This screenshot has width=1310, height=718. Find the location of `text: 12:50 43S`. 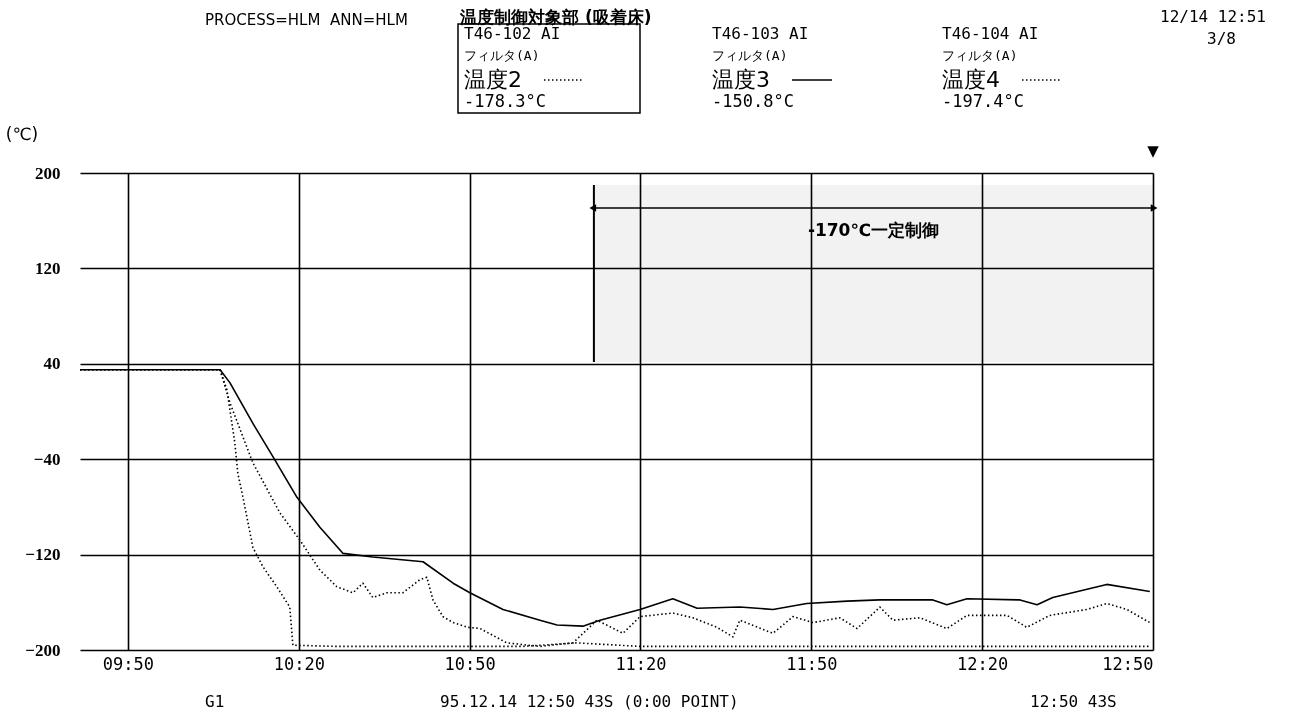

text: 12:50 43S is located at coordinates (1073, 701).